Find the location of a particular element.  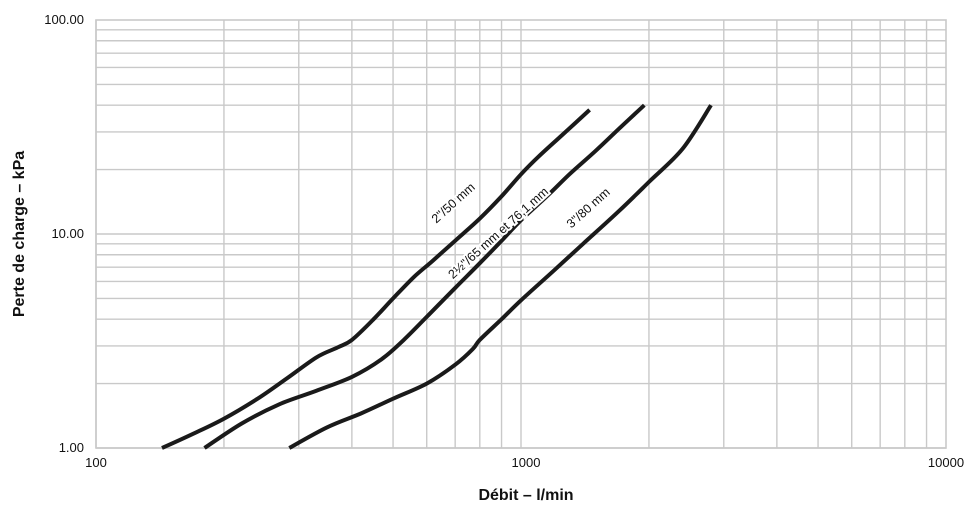

x-tick-label-100: 100 is located at coordinates (96, 462).